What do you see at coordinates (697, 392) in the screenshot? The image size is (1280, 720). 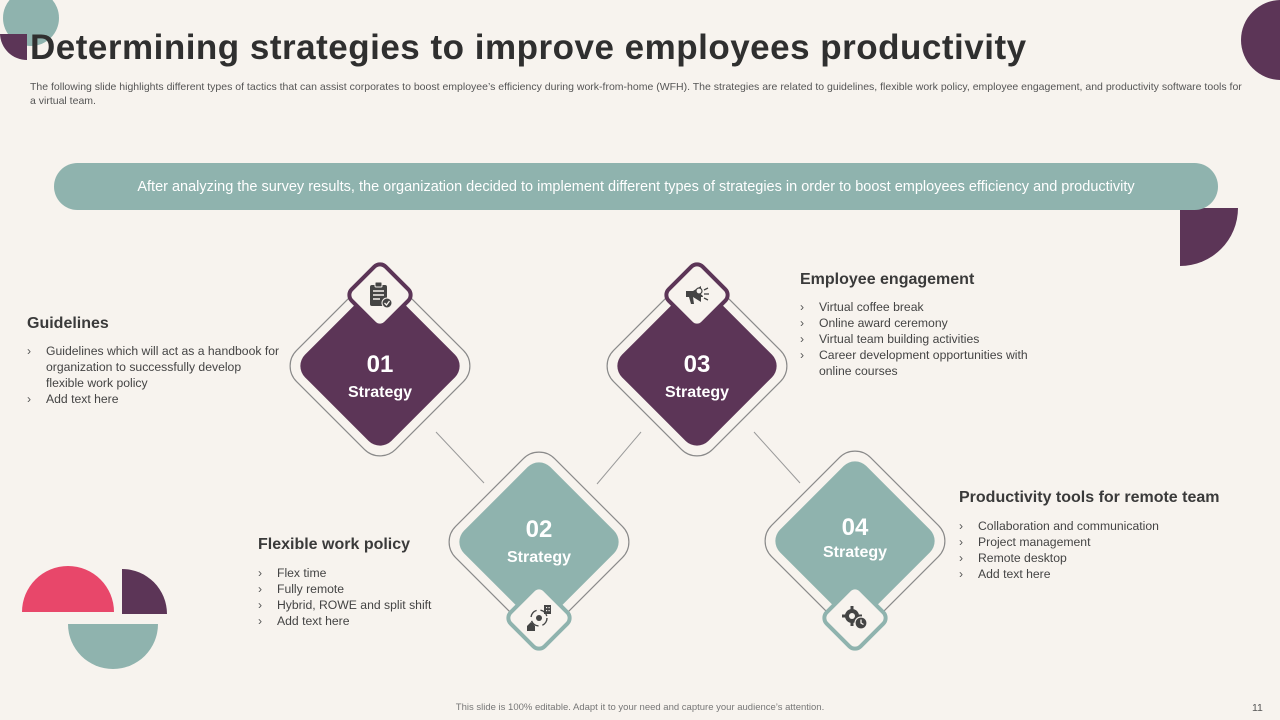 I see `strategy-03-label: Strategy` at bounding box center [697, 392].